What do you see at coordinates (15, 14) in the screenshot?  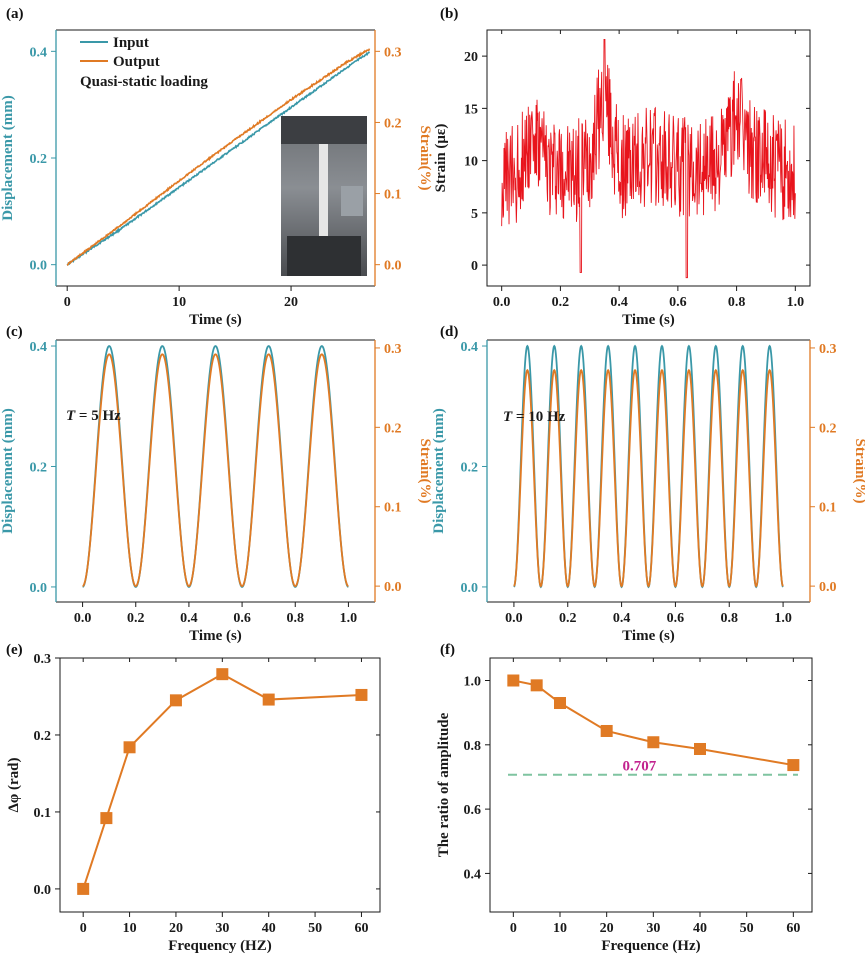 I see `panel-label: (a)` at bounding box center [15, 14].